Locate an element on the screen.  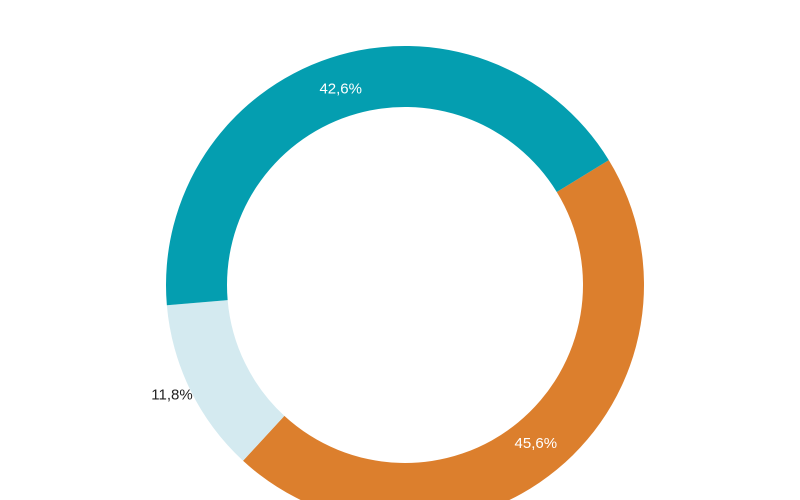
slice-label-1: 45,6% is located at coordinates (536, 443).